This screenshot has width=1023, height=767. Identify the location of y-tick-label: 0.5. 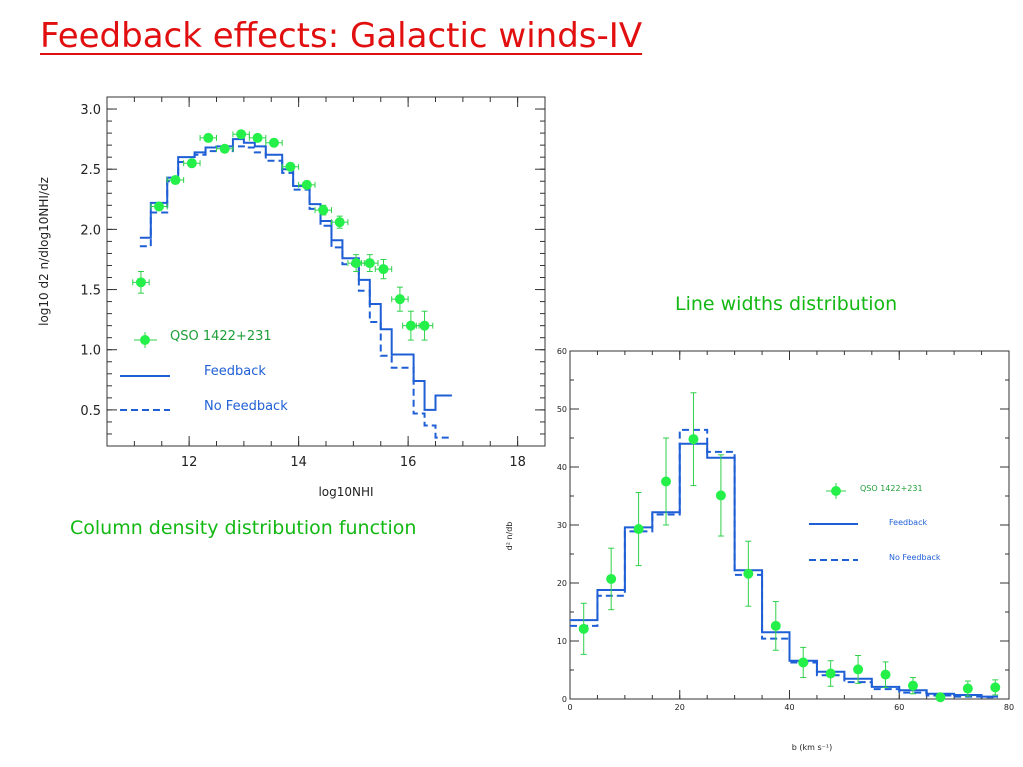
(90, 411).